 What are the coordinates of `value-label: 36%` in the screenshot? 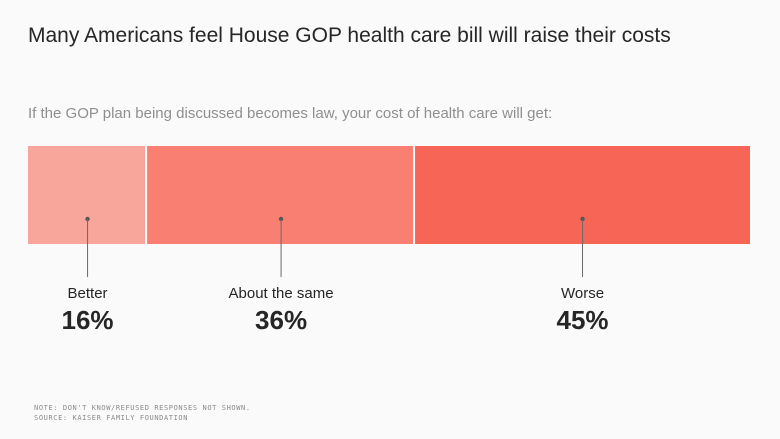 It's located at (281, 320).